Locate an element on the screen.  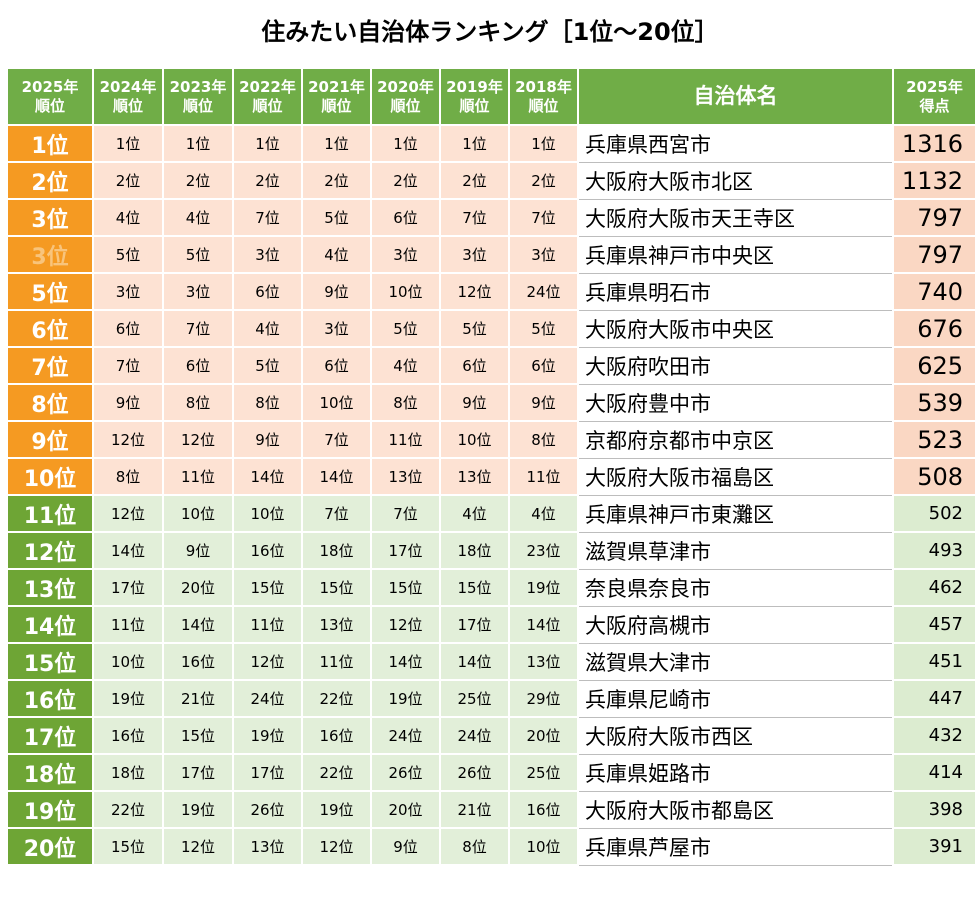
rank-2024-cell: 6位 is located at coordinates (128, 328).